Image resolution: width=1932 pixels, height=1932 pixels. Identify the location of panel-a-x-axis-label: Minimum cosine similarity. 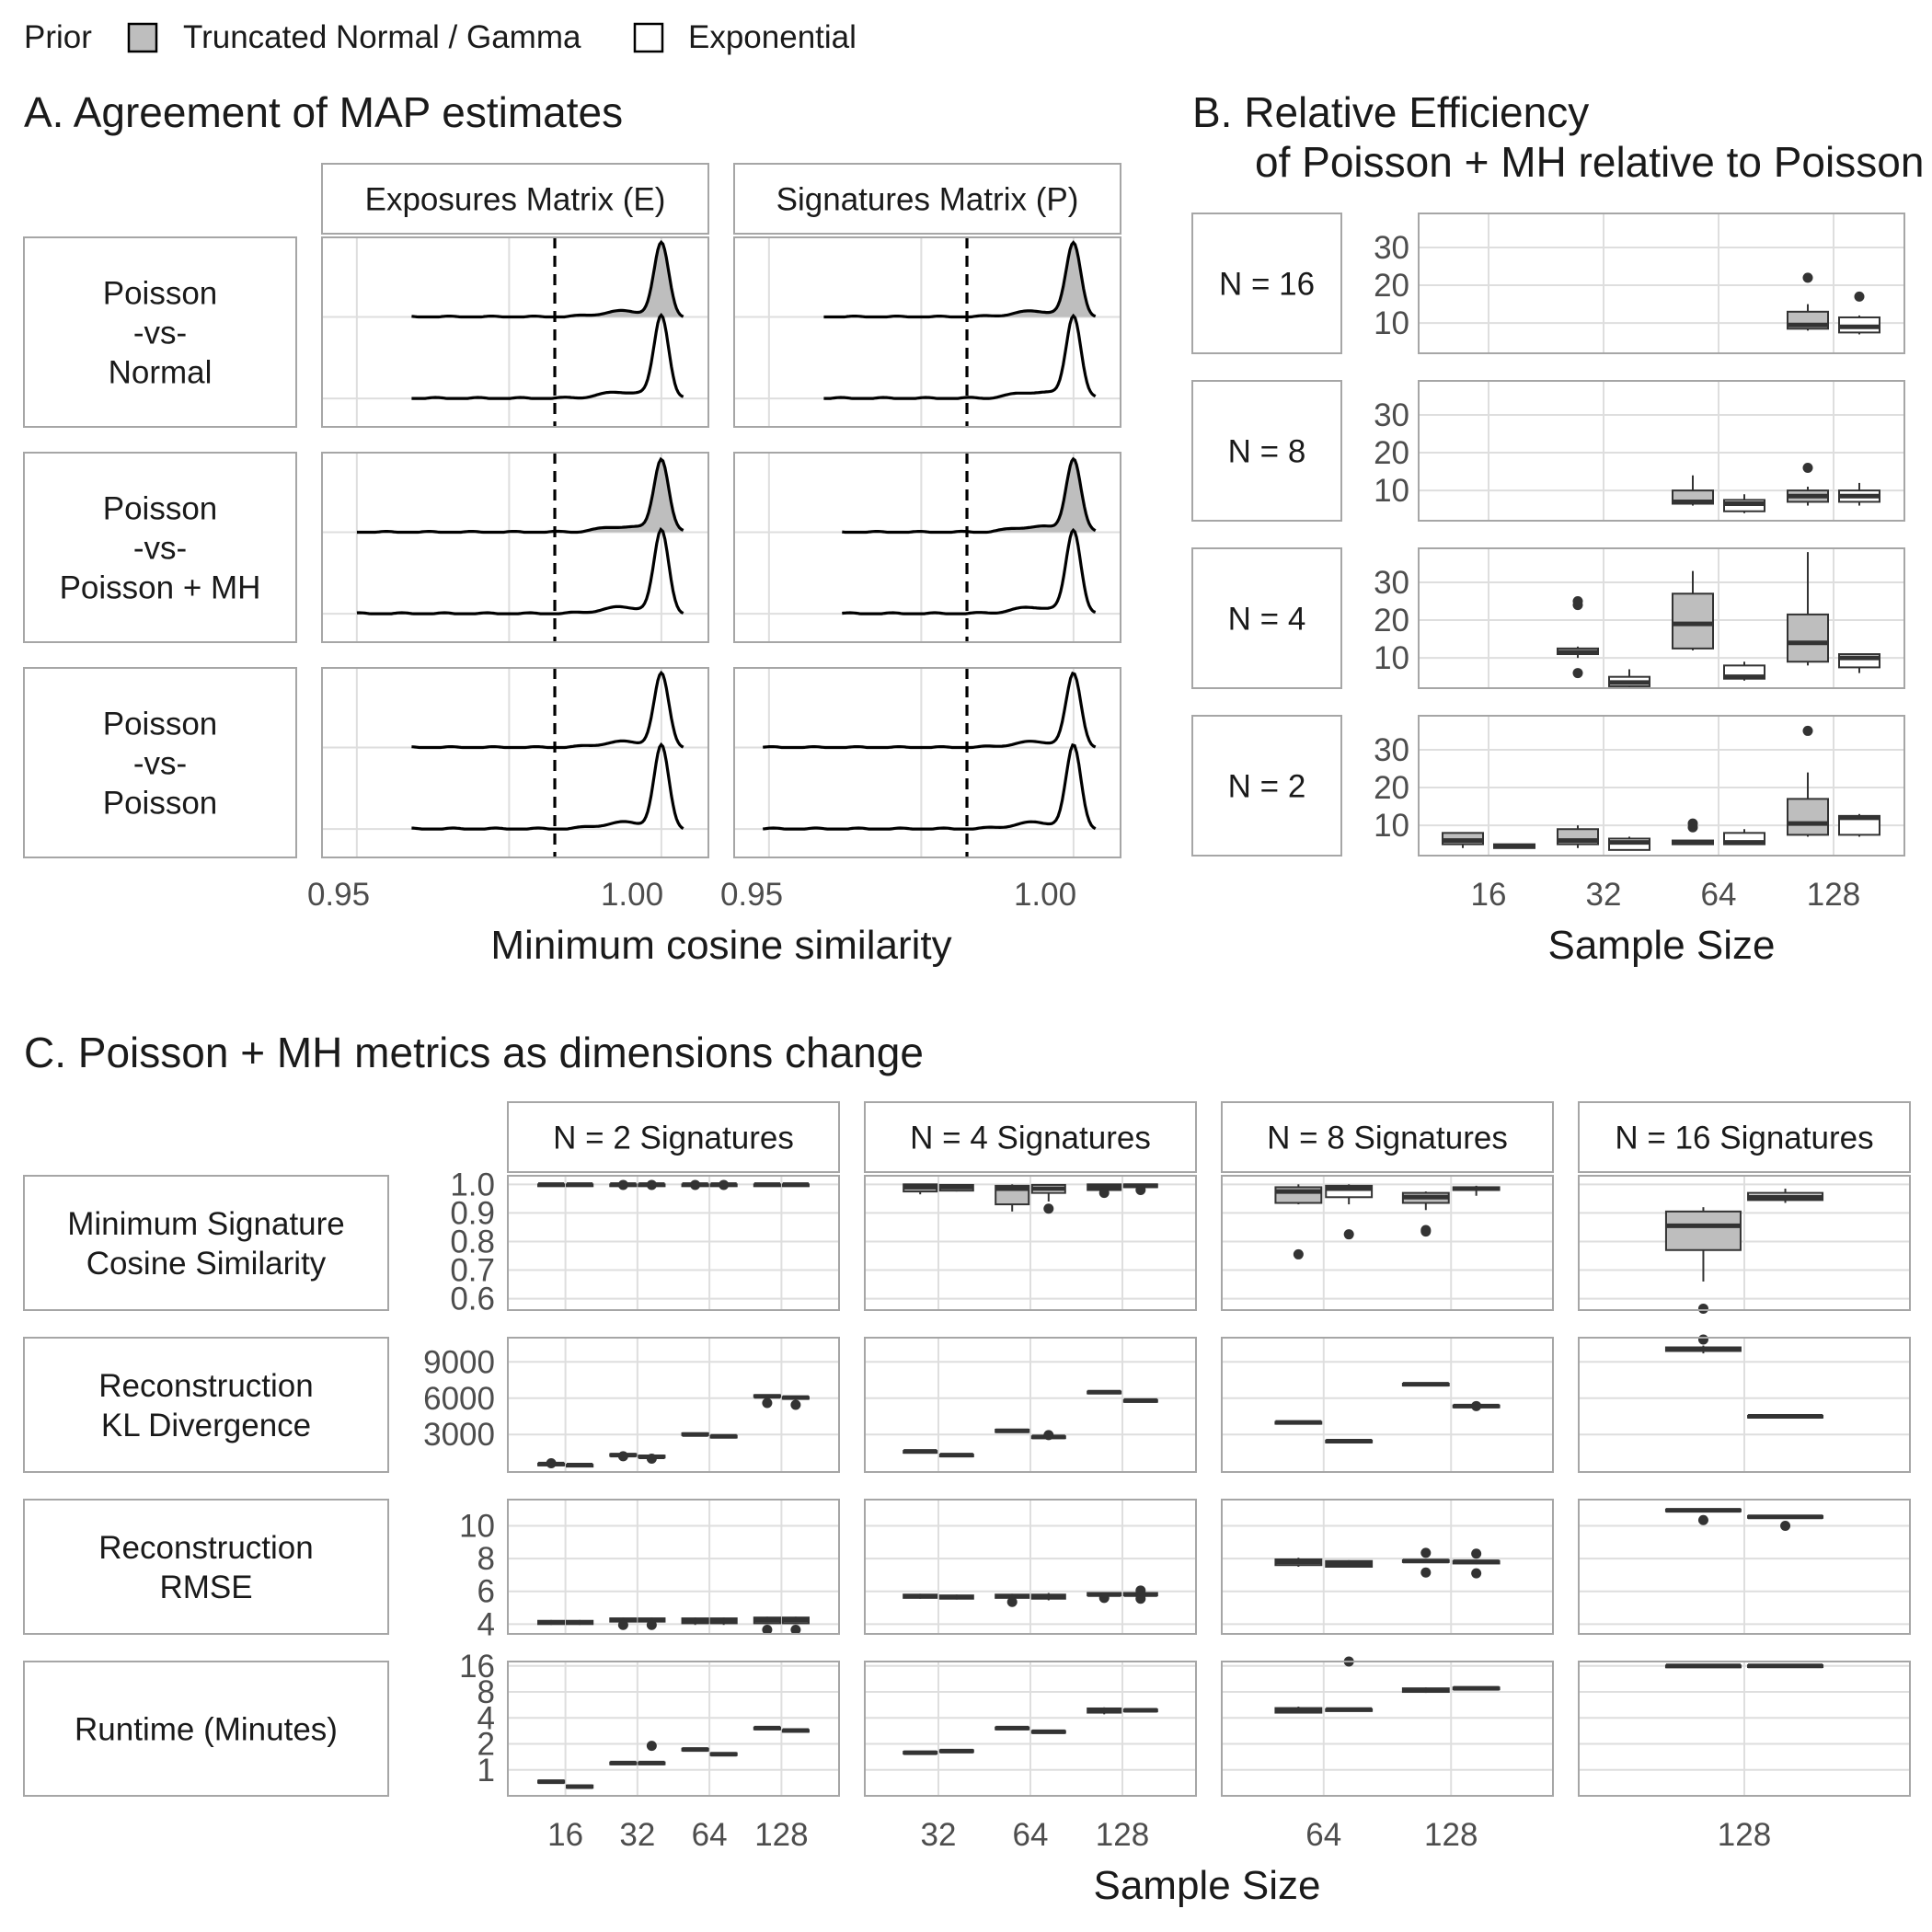
(720, 945).